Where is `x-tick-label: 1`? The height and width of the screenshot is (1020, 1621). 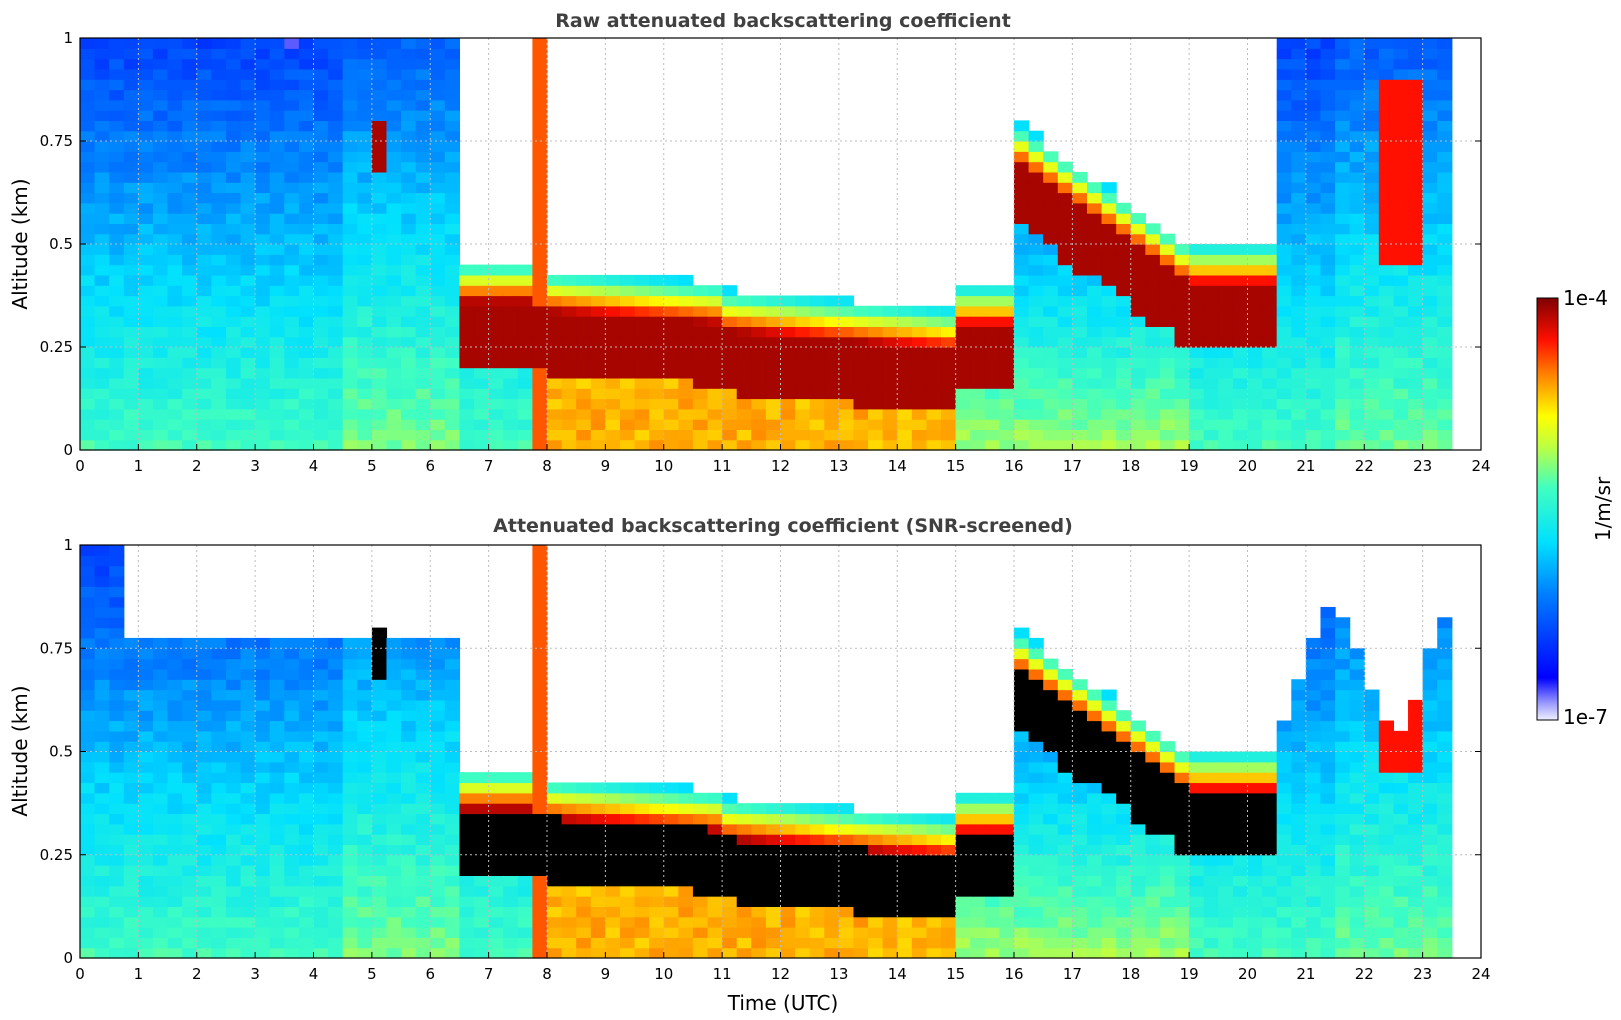
x-tick-label: 1 is located at coordinates (139, 466).